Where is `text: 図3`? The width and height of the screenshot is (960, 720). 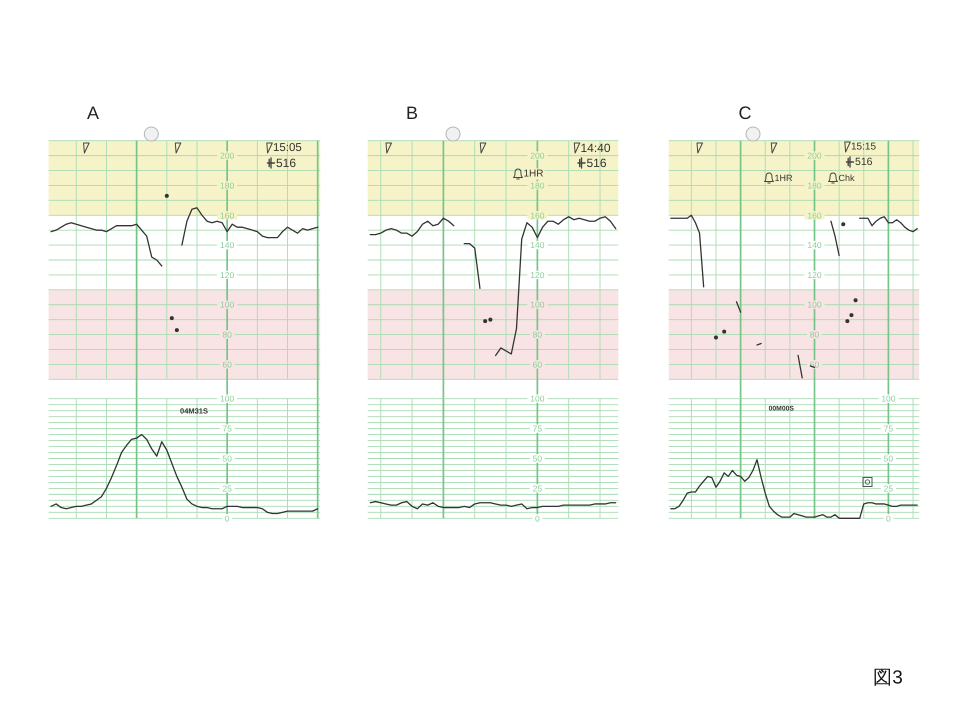 text: 図3 is located at coordinates (888, 678).